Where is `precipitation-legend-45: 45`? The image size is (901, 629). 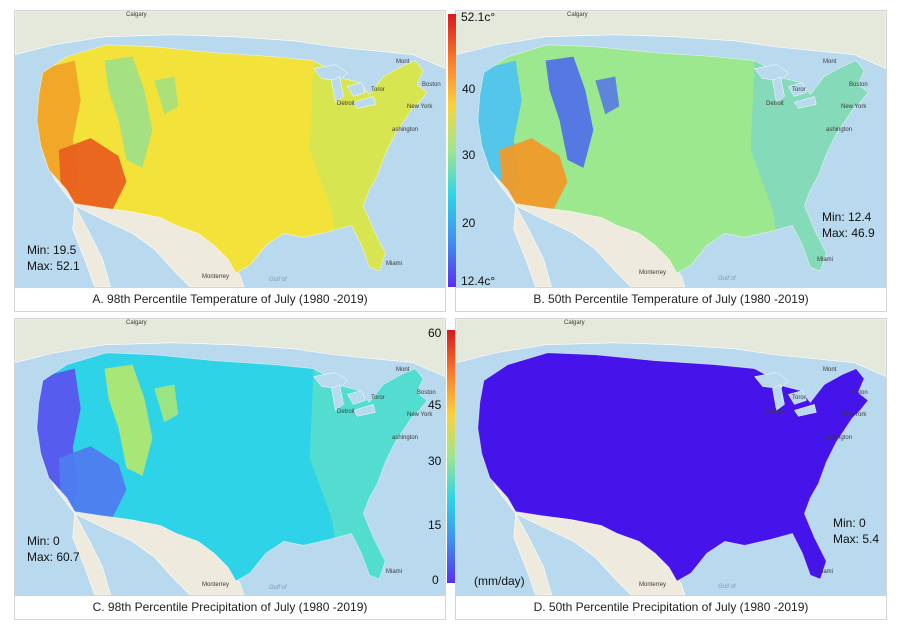
precipitation-legend-45: 45 is located at coordinates (435, 405).